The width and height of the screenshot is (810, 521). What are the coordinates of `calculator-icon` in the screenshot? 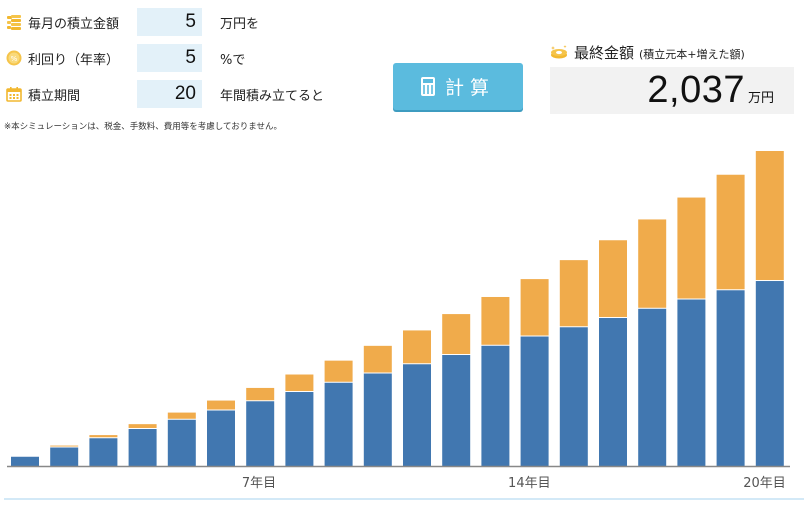 It's located at (427, 86).